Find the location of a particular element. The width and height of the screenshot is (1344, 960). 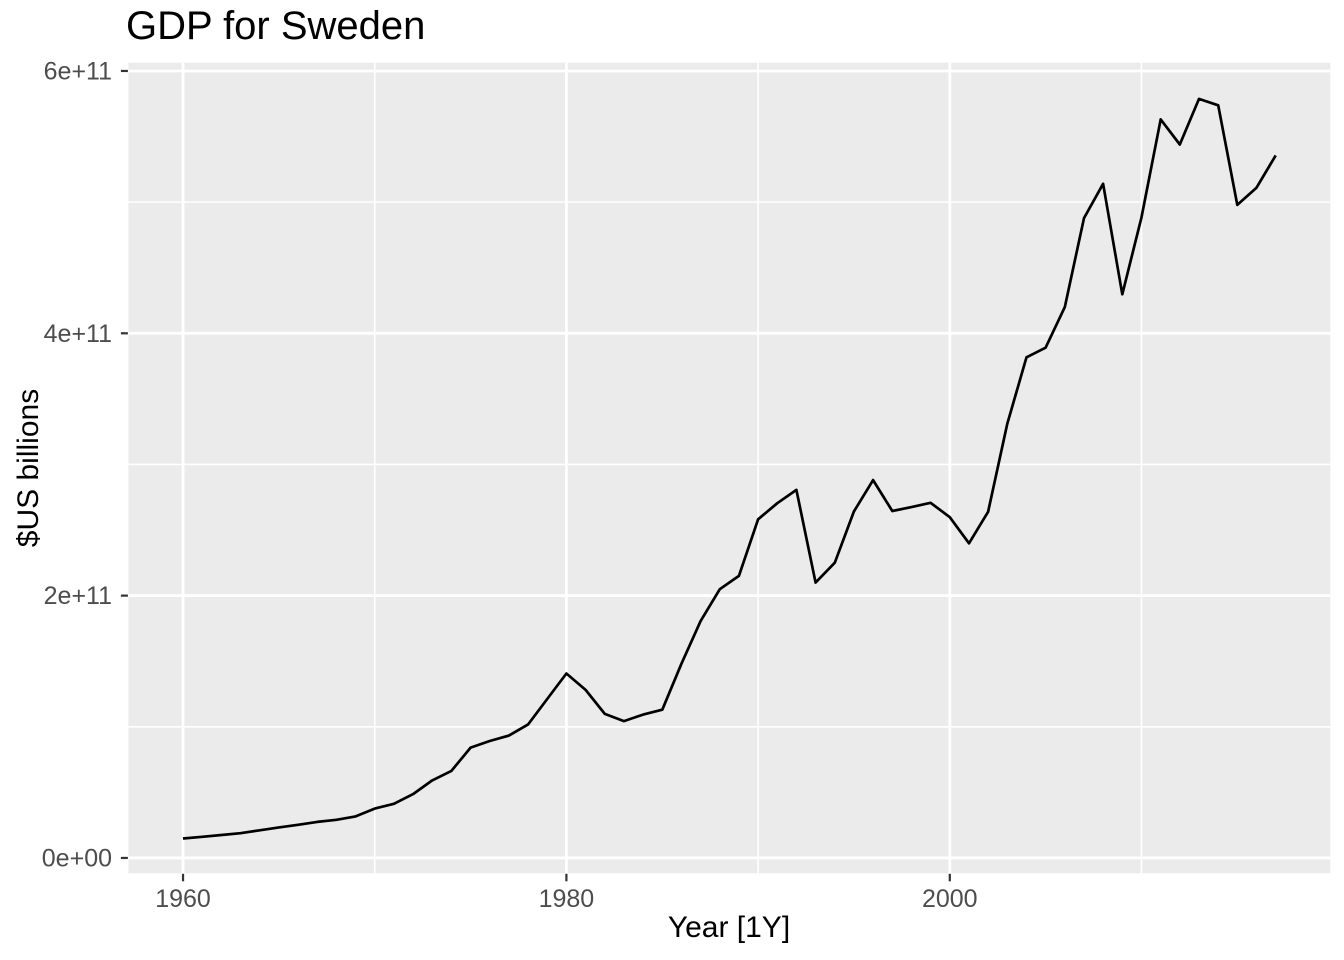

x-axis-title: Year [1Y] is located at coordinates (729, 927).